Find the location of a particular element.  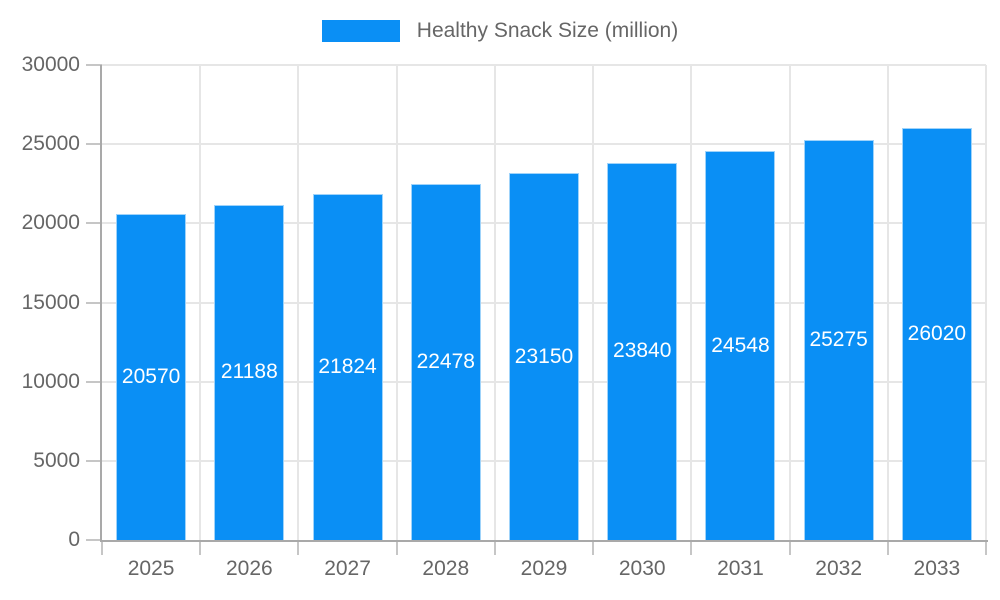

x-axis-line is located at coordinates (544, 541).